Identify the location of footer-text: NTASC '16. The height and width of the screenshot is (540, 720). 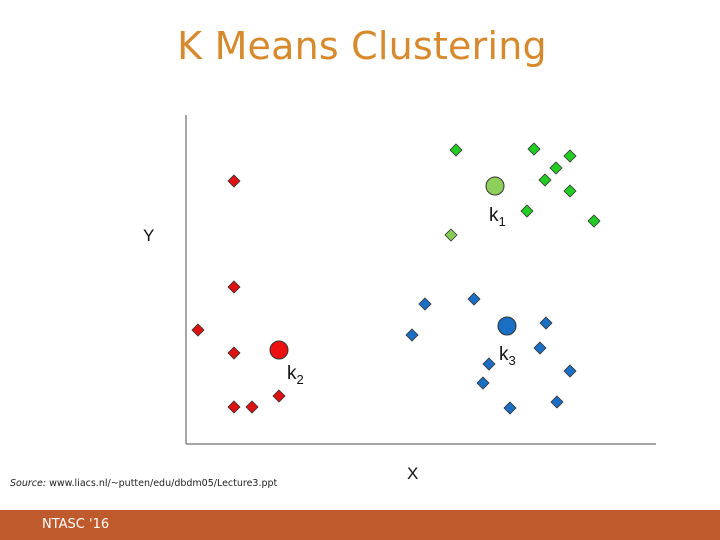
(76, 524).